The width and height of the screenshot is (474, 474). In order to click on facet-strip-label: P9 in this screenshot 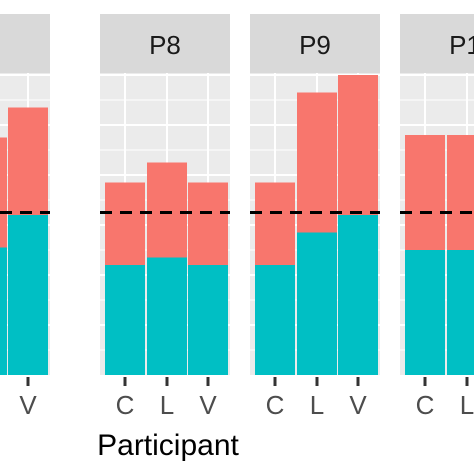, I will do `click(315, 45)`.